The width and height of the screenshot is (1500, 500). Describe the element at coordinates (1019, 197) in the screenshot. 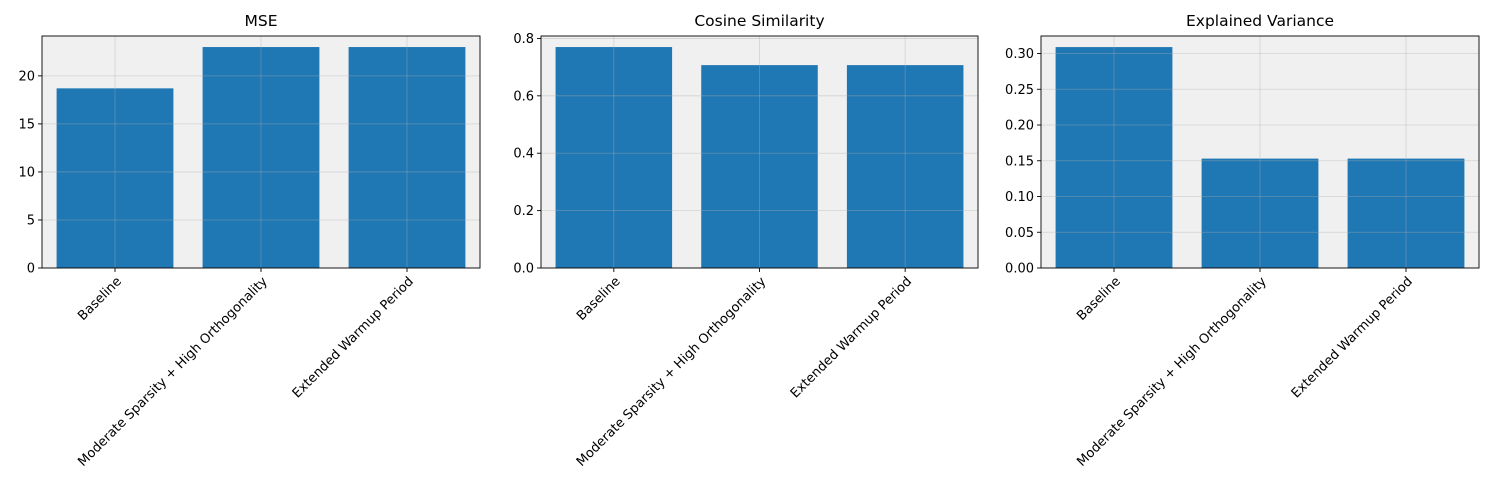

I see `y-tick-label: 0.10` at that location.